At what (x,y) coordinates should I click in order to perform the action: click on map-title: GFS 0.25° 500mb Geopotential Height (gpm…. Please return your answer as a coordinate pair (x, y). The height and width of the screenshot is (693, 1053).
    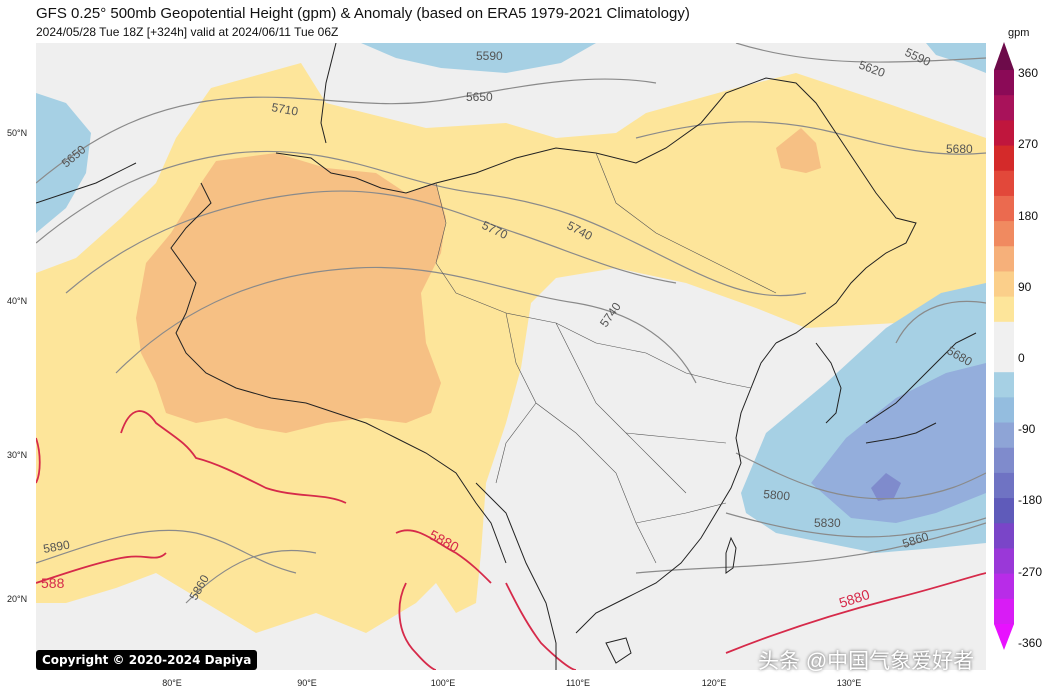
    Looking at the image, I should click on (363, 13).